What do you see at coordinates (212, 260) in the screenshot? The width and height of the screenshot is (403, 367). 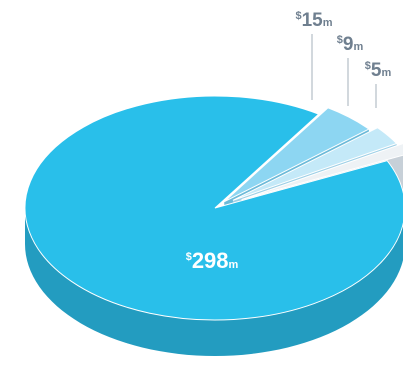 I see `slice-label-0: $298m` at bounding box center [212, 260].